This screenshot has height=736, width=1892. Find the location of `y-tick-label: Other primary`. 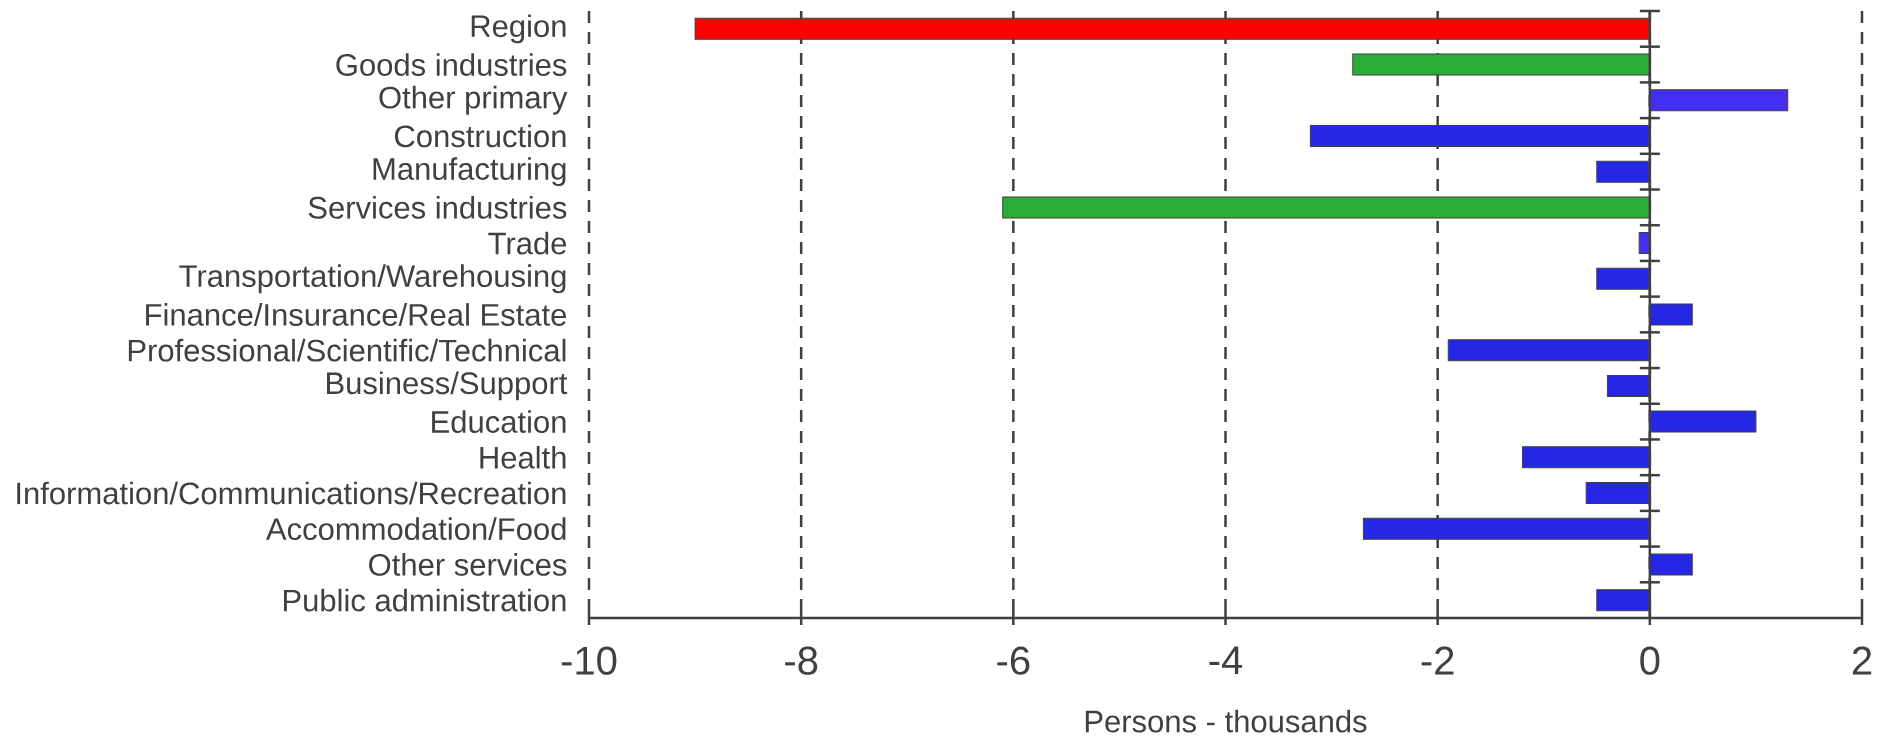

y-tick-label: Other primary is located at coordinates (473, 100).